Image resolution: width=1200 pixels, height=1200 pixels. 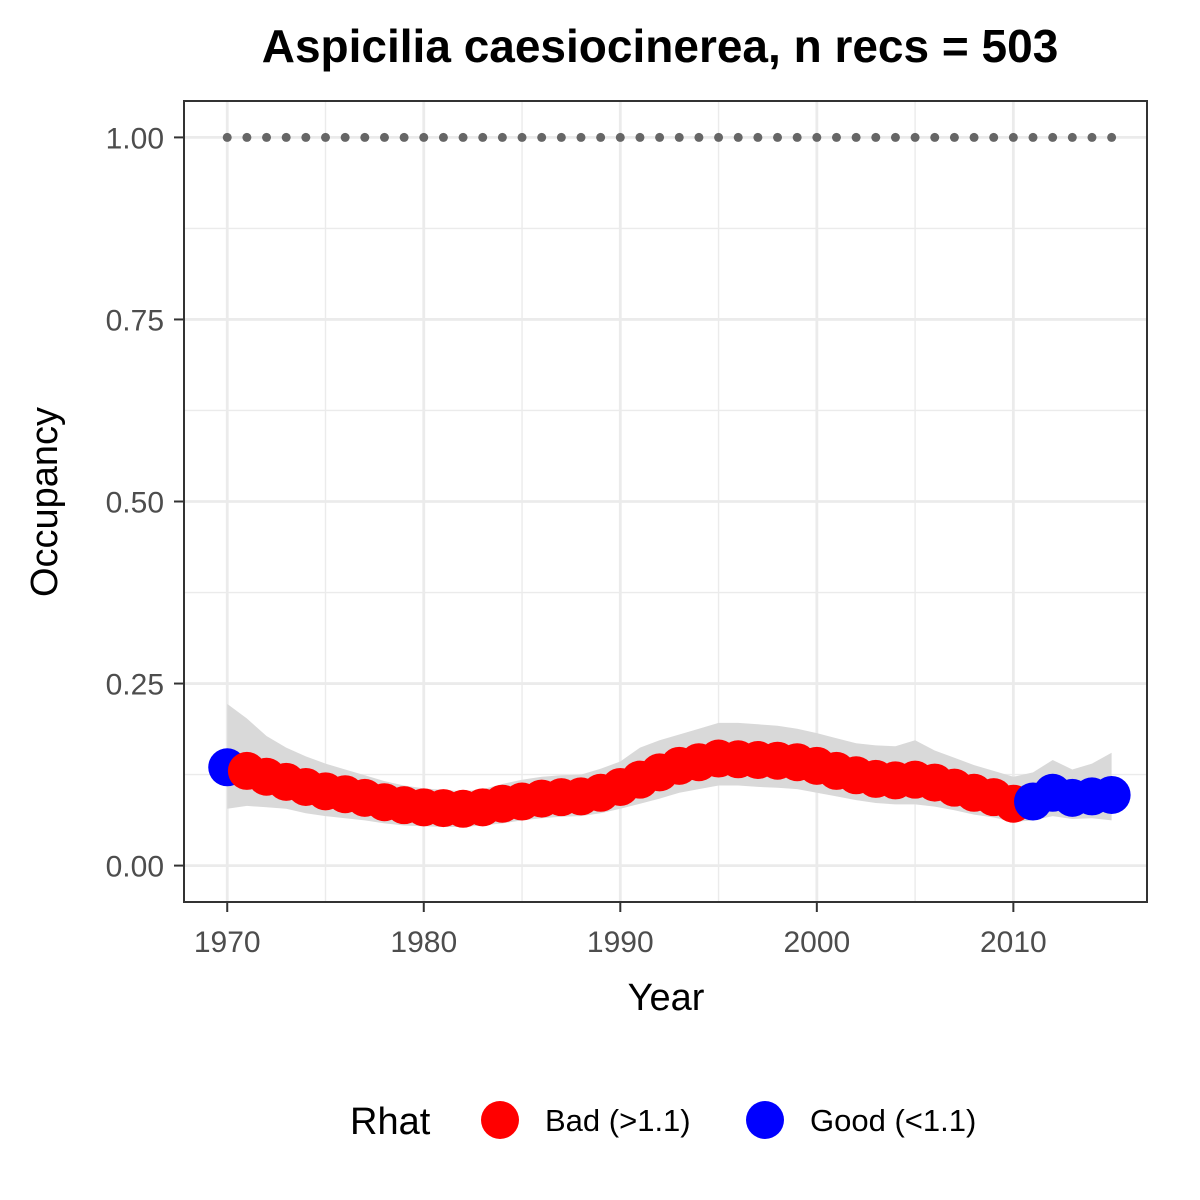 I want to click on legend-title: Rhat, so click(x=390, y=1122).